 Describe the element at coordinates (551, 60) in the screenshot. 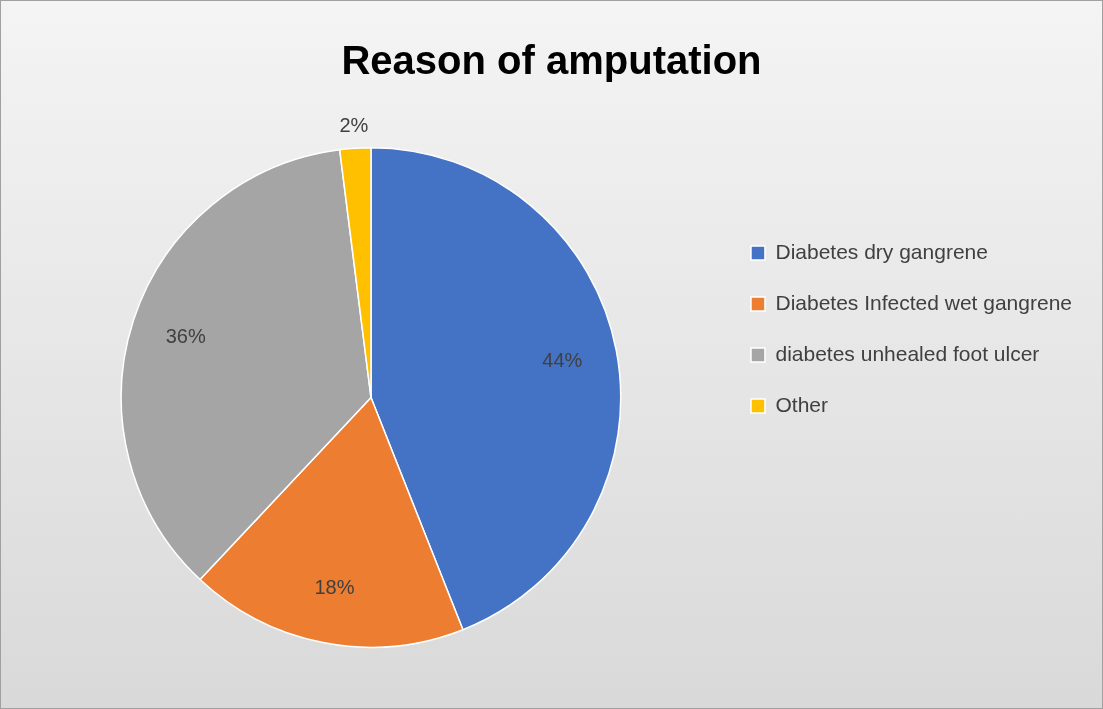

I see `chart-title: Reason of amputation` at that location.